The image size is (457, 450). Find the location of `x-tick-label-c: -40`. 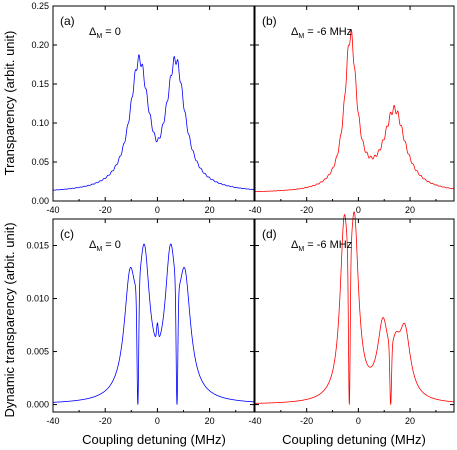

x-tick-label-c: -40 is located at coordinates (52, 421).